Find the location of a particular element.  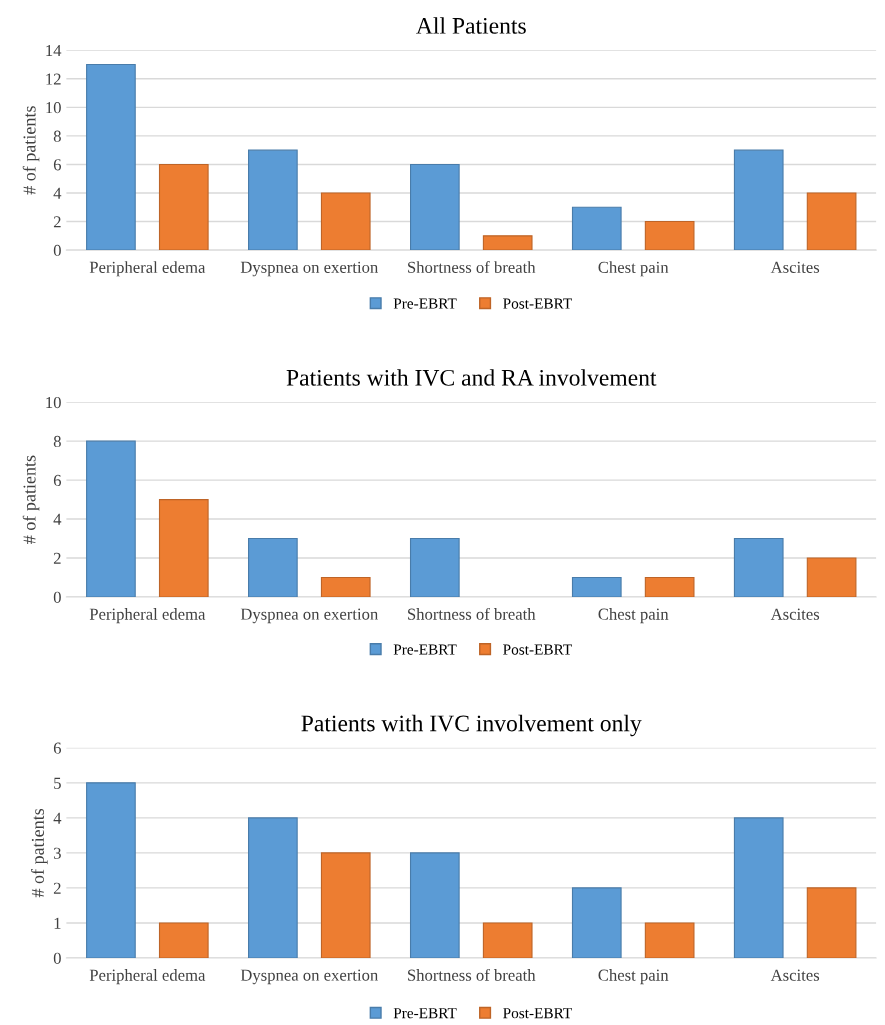

chart-title: All Patients is located at coordinates (471, 25).